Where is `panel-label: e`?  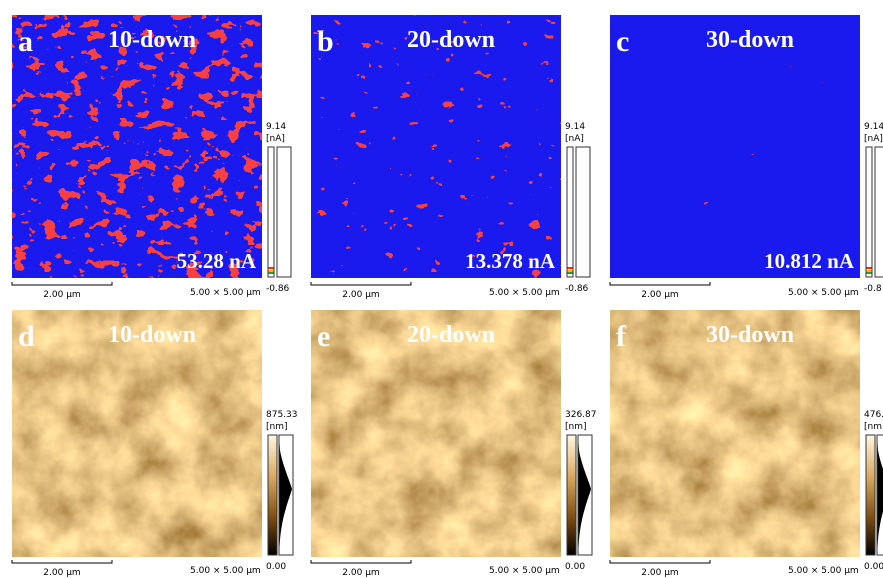 panel-label: e is located at coordinates (323, 336).